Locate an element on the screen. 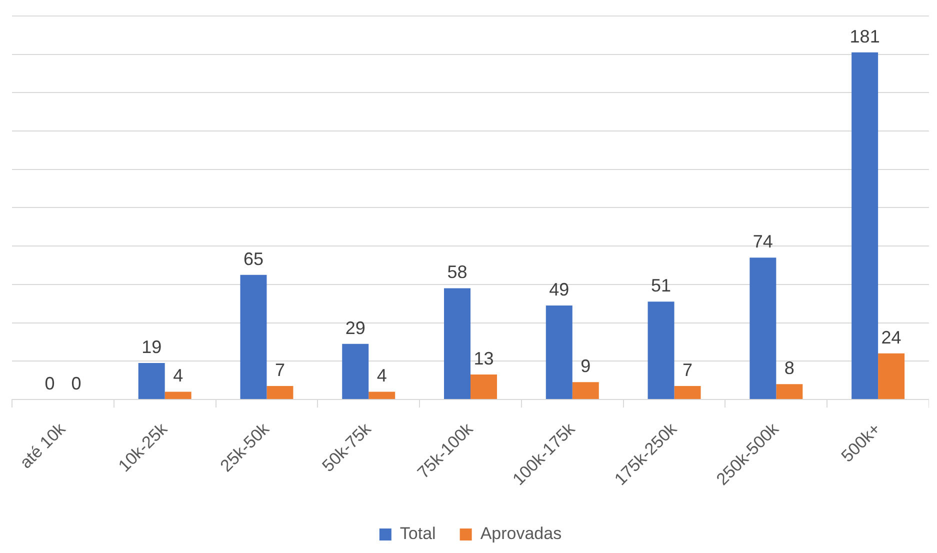 The height and width of the screenshot is (553, 937). data-label: 29 is located at coordinates (355, 328).